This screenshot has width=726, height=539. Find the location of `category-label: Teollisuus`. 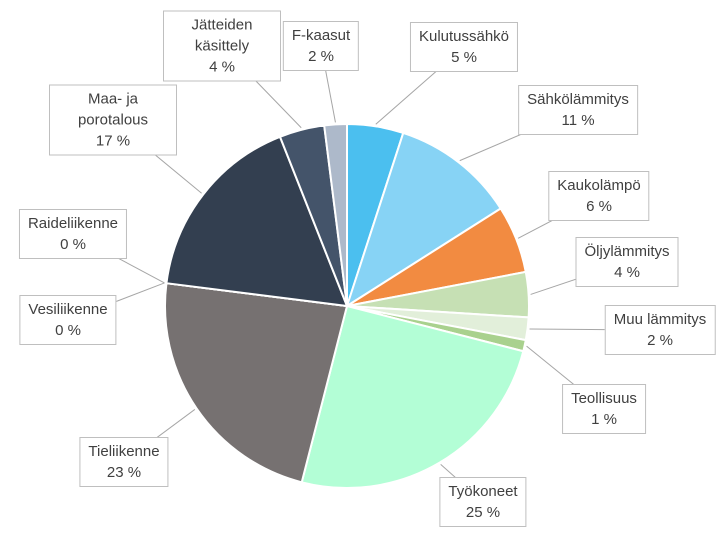

category-label: Teollisuus is located at coordinates (604, 398).